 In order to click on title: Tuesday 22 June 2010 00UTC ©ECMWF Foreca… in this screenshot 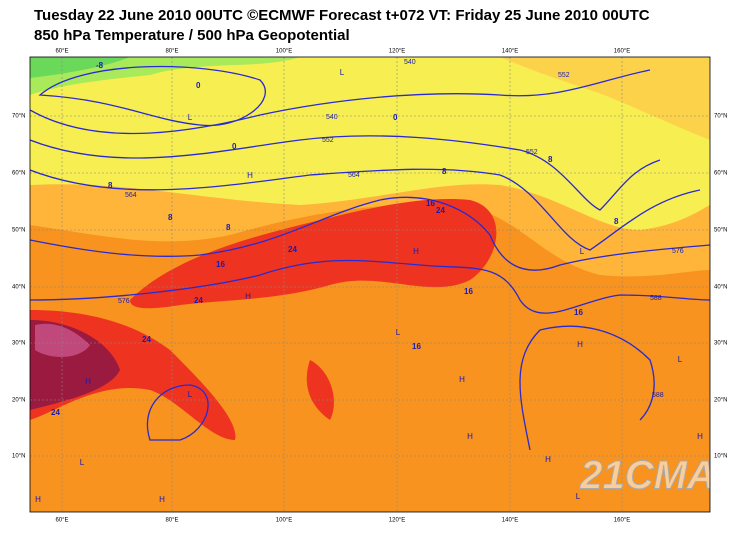, I will do `click(342, 15)`.